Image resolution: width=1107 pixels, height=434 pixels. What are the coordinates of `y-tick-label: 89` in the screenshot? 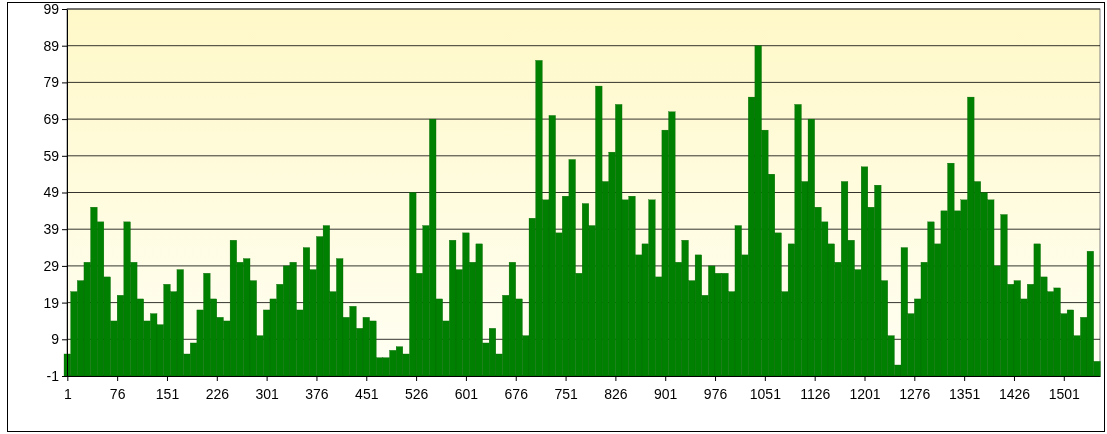 It's located at (51, 45).